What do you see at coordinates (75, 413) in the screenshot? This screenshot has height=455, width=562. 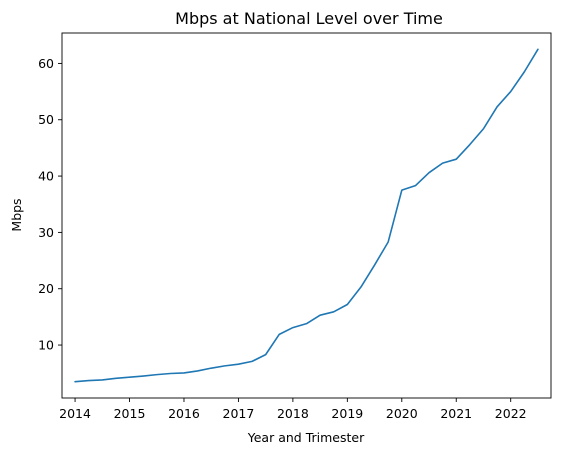 I see `x-tick-label: 2014` at bounding box center [75, 413].